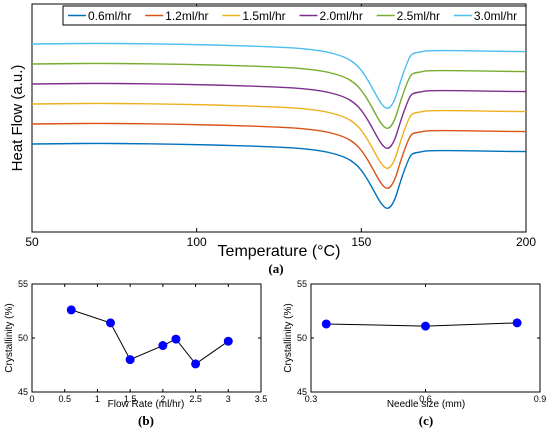 This screenshot has height=433, width=550. Describe the element at coordinates (425, 338) in the screenshot. I see `plot-c-frame` at that location.